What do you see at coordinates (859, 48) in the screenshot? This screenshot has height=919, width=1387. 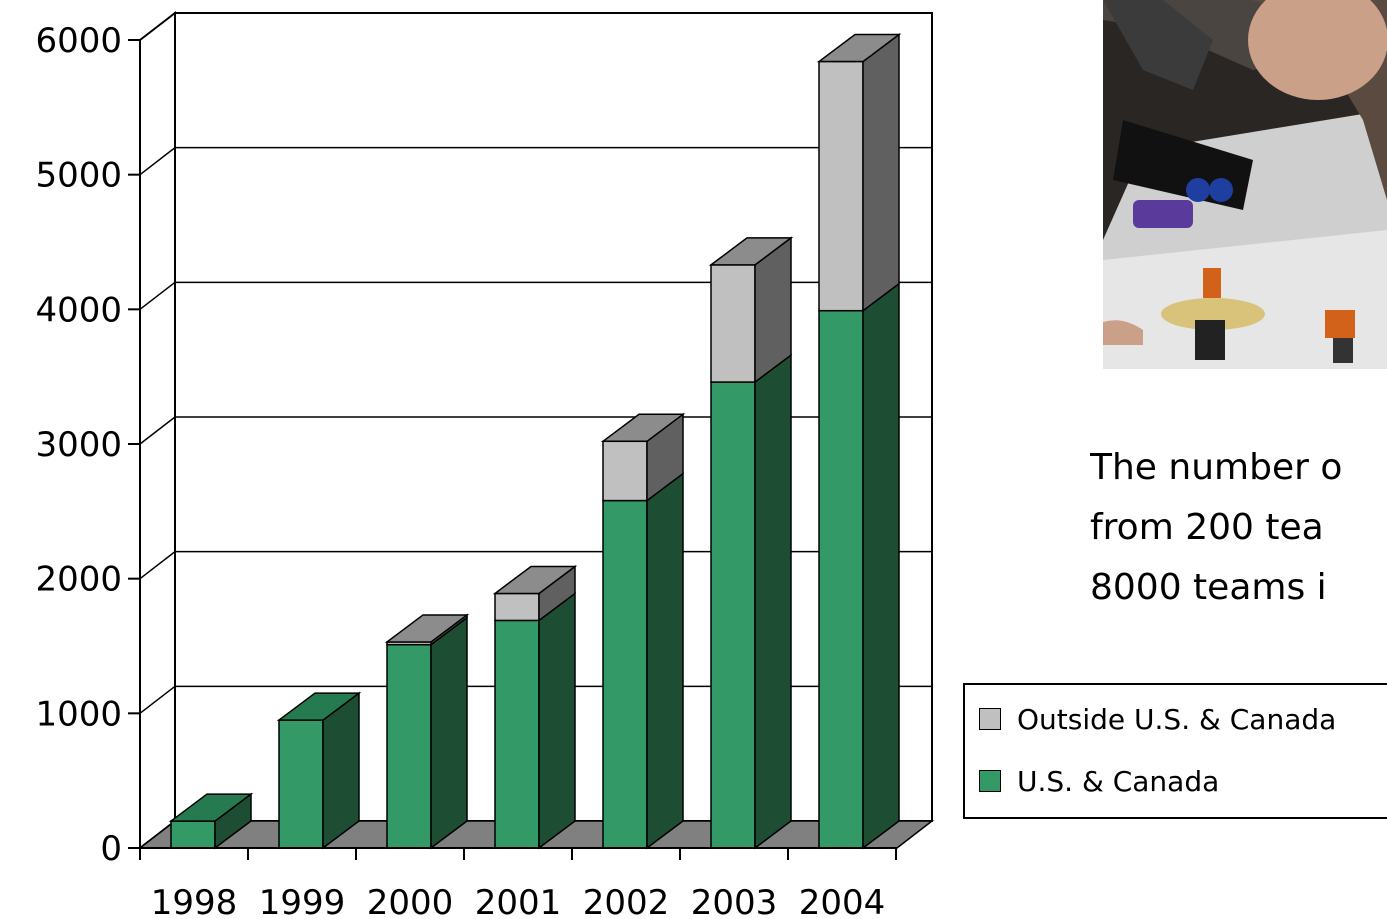 I see `bar-outside-2004-top` at bounding box center [859, 48].